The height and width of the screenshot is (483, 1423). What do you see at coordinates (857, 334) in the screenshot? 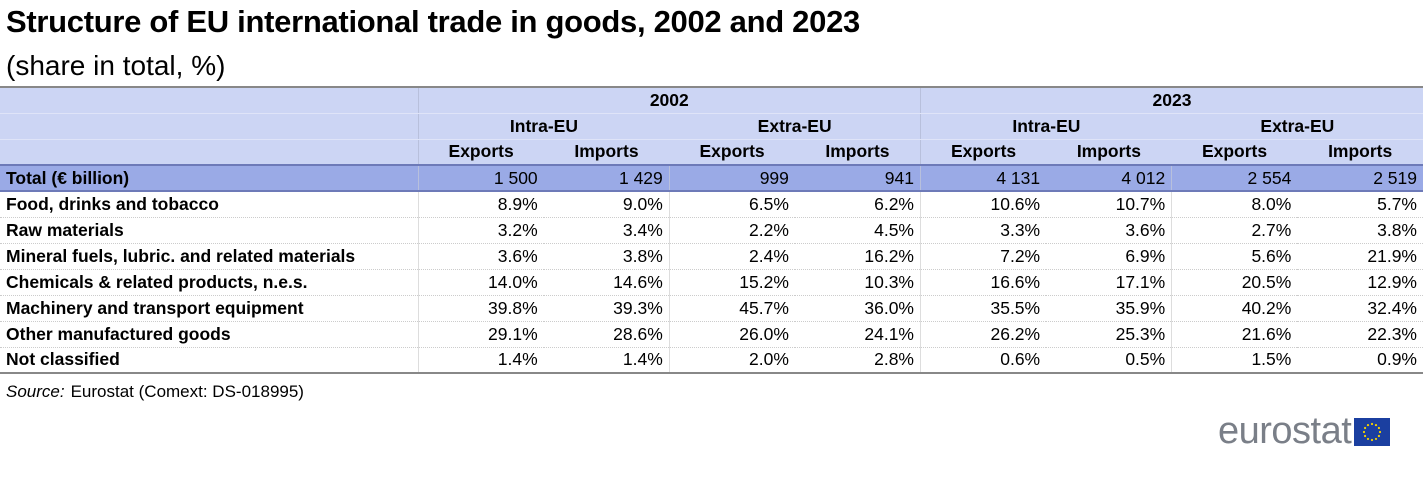
I see `data-cell: 24.1%` at bounding box center [857, 334].